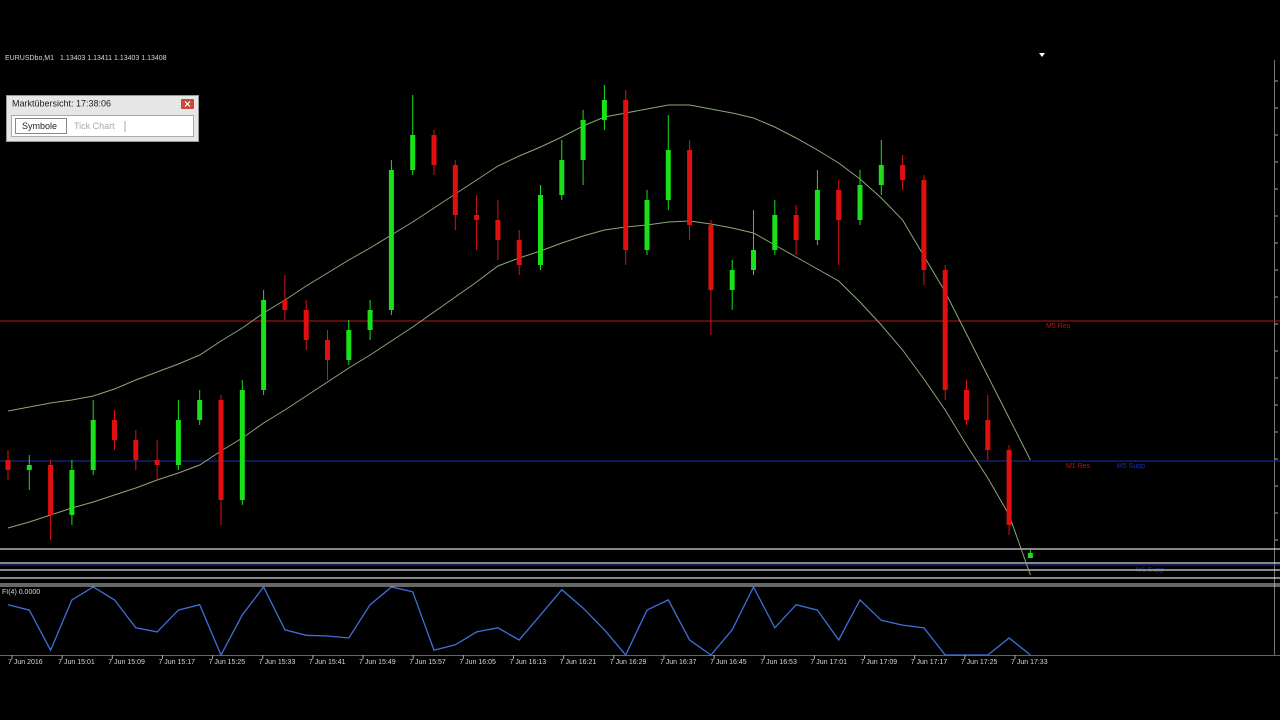 The image size is (1280, 720). I want to click on x-tick-label: 7 Jun 15:01, so click(76, 662).